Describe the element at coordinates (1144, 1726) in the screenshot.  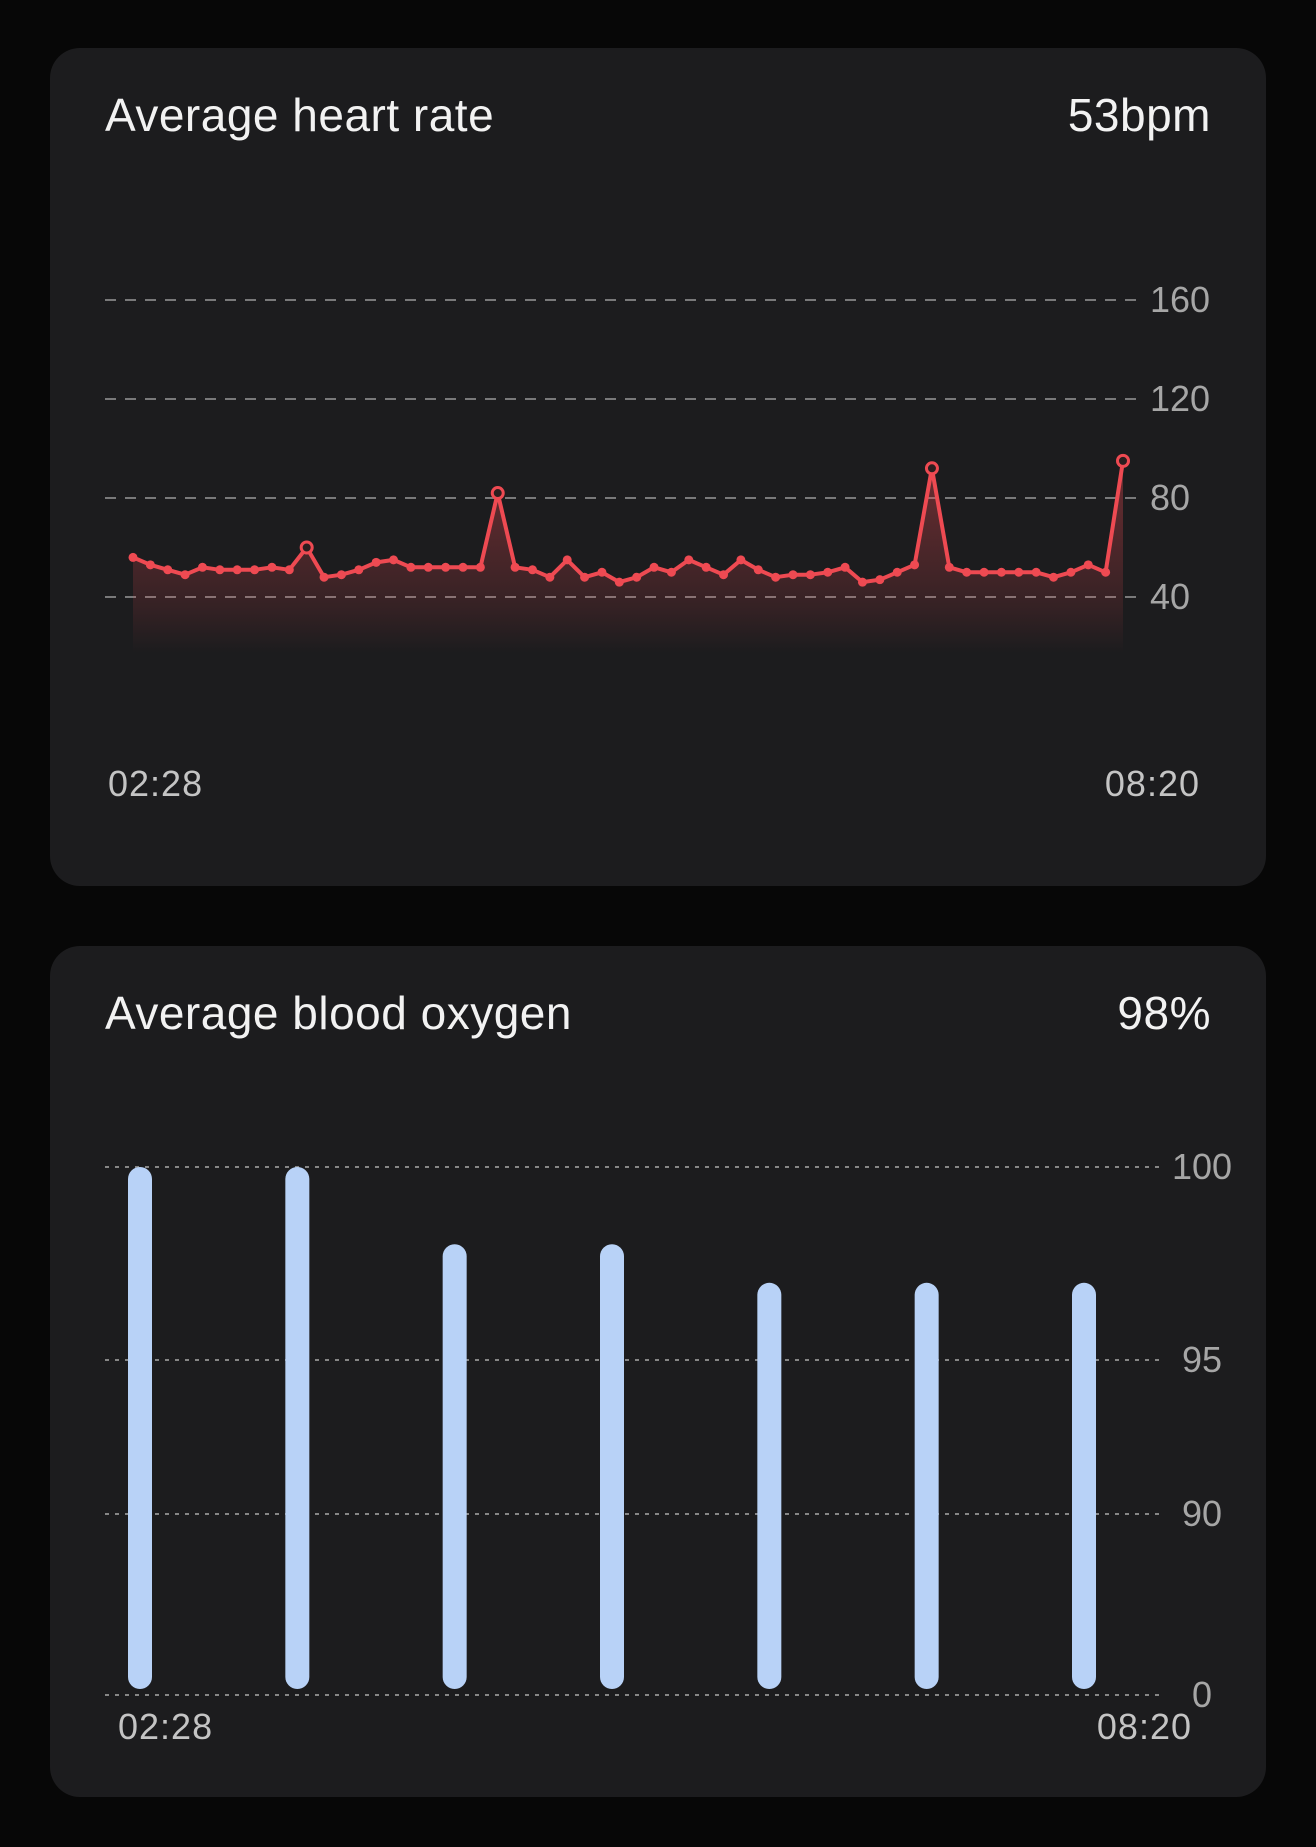
I see `blood-oxygen-time-end: 08:20` at that location.